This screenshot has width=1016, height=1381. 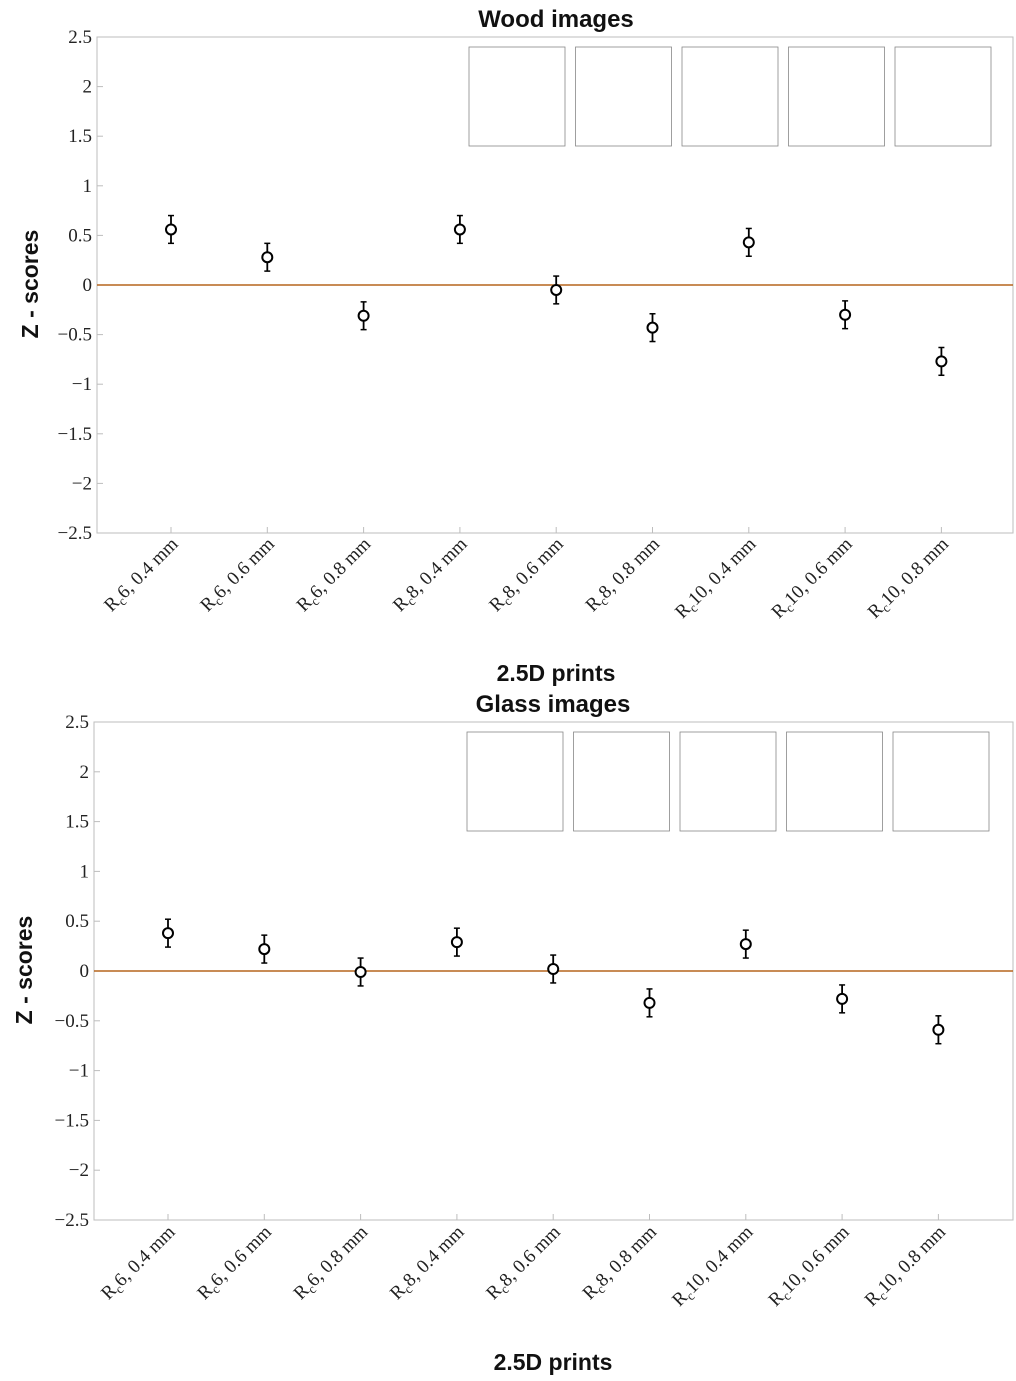 What do you see at coordinates (517, 96) in the screenshot?
I see `texture-thumbnail-wood-diamond` at bounding box center [517, 96].